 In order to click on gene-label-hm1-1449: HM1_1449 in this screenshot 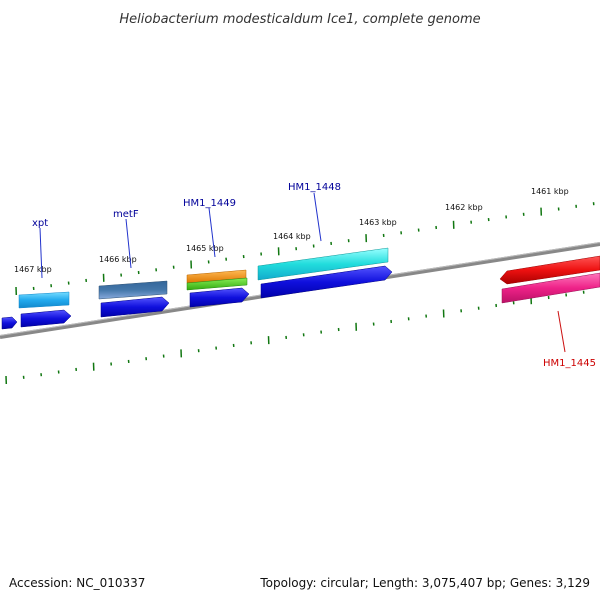, I will do `click(209, 203)`.